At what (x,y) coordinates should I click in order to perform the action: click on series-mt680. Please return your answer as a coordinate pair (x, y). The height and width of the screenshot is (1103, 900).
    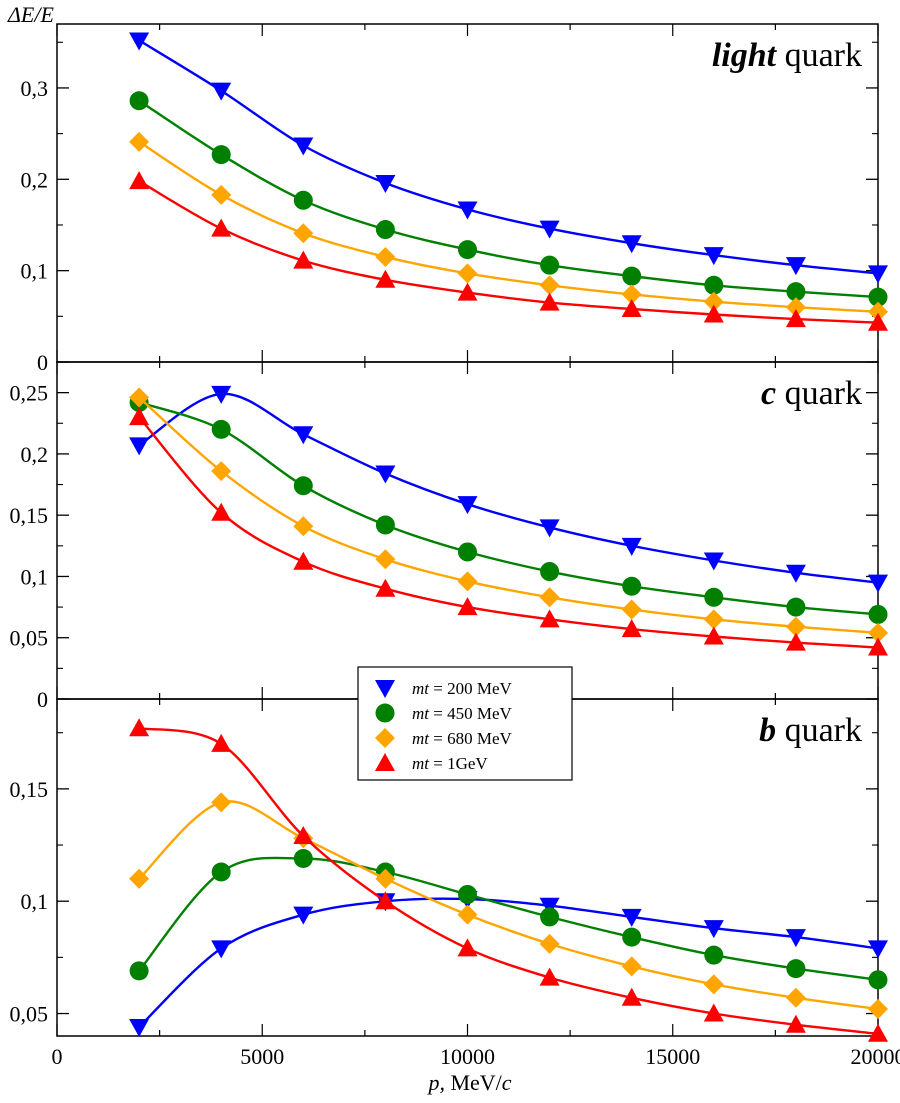
    Looking at the image, I should click on (508, 226).